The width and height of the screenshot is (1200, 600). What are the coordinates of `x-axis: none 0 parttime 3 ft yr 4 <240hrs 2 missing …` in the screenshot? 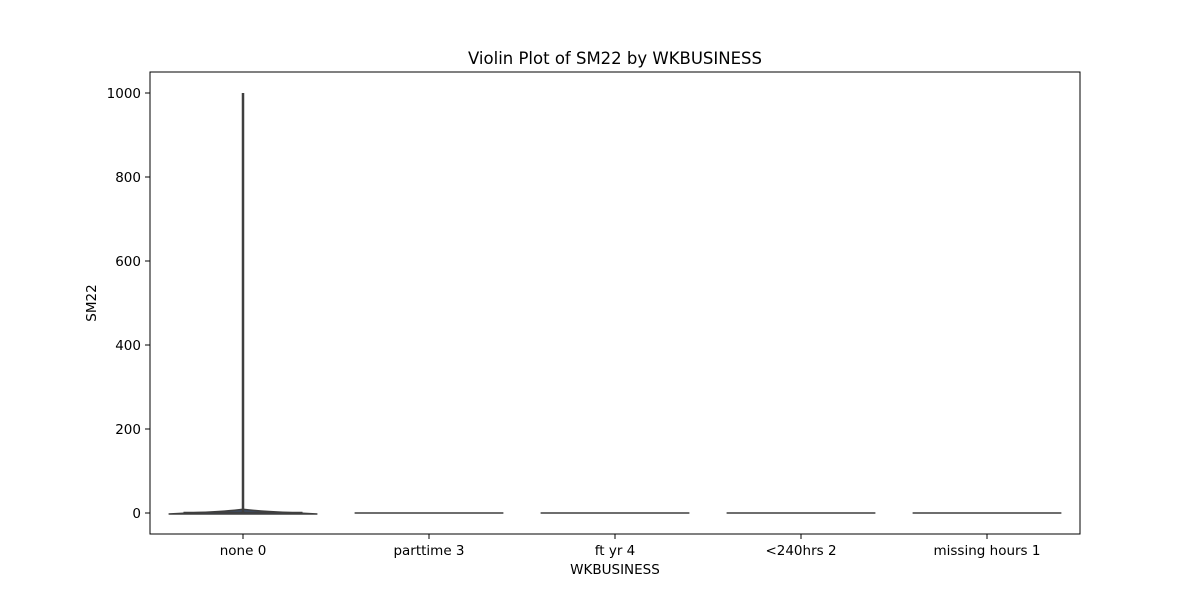 It's located at (630, 546).